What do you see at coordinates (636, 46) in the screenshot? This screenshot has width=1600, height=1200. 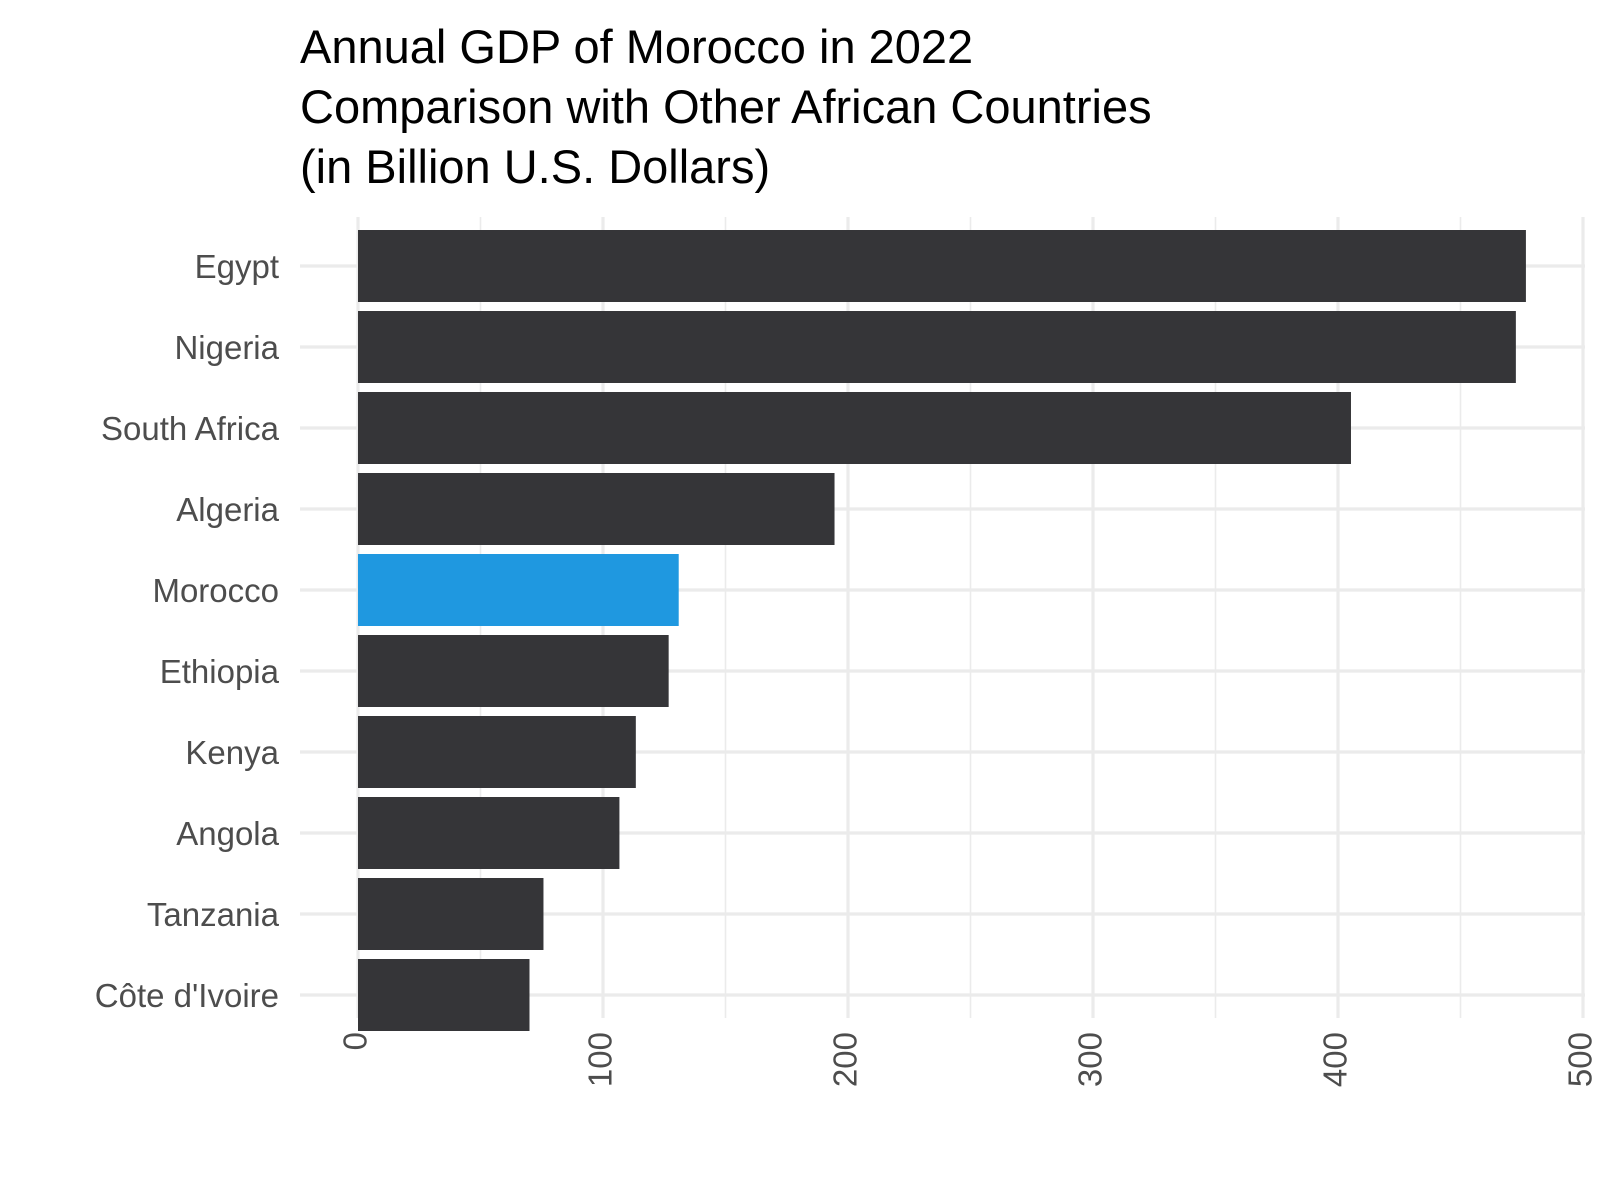 I see `chart-title-line-1: Annual GDP of Morocco in 2022` at bounding box center [636, 46].